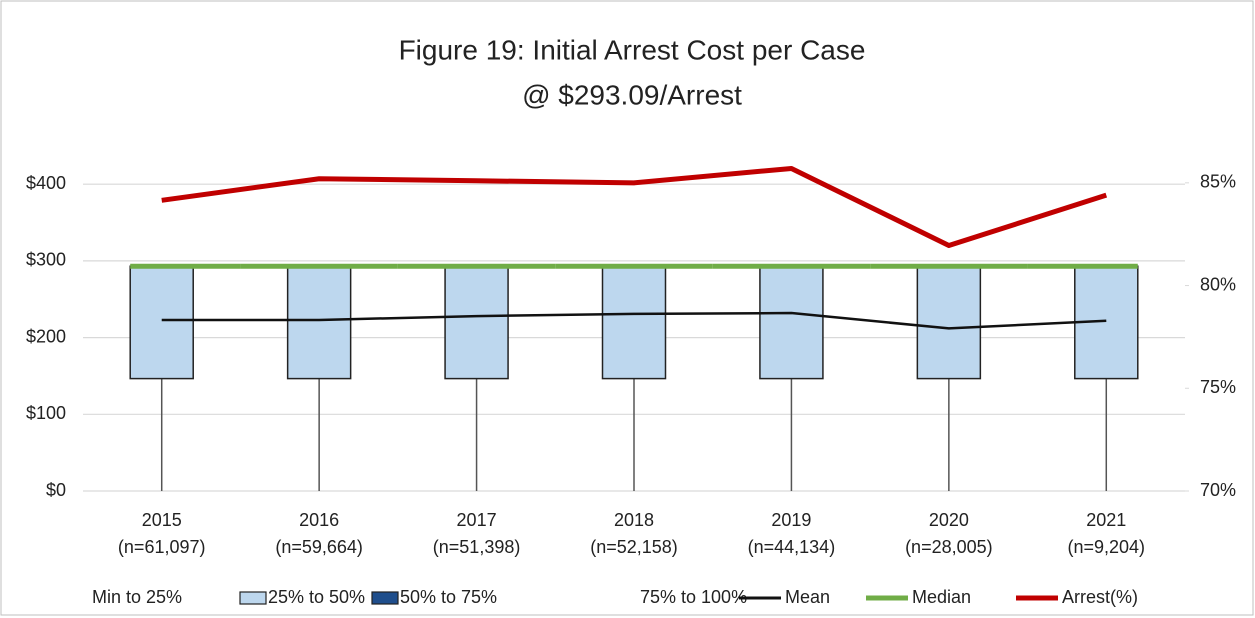 The height and width of the screenshot is (618, 1255). I want to click on y-tick-label: $100, so click(46, 413).